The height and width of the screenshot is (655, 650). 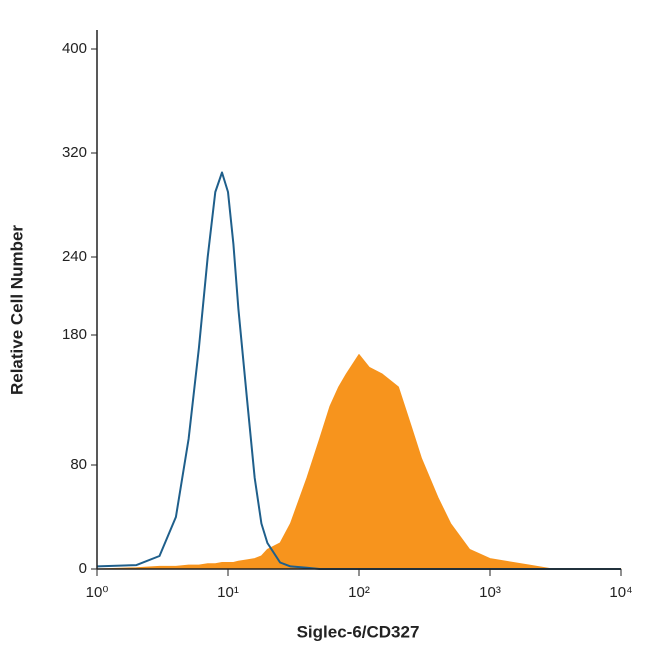 What do you see at coordinates (78, 464) in the screenshot?
I see `y-tick-label: 80` at bounding box center [78, 464].